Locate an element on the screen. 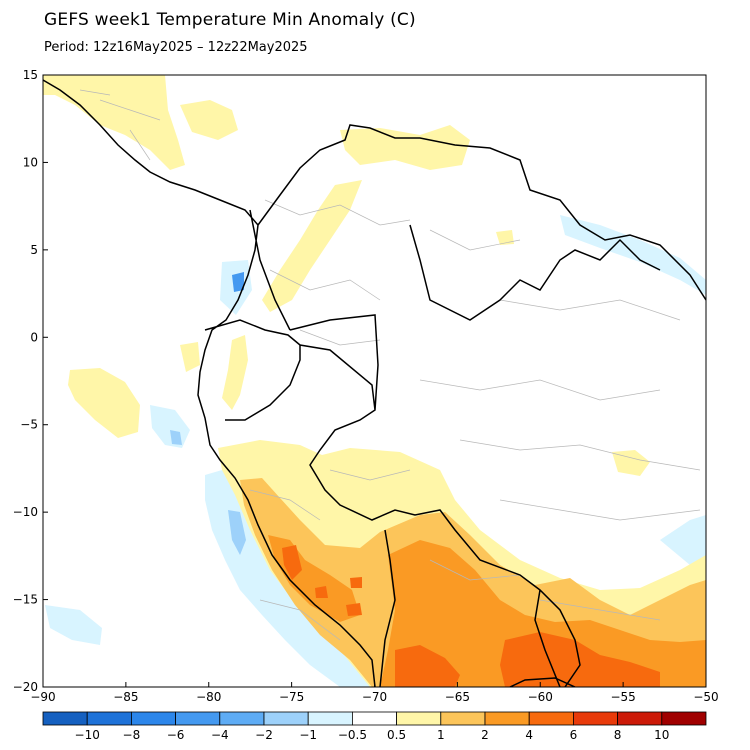  strong-anomaly-peru-spot is located at coordinates (354, 609).